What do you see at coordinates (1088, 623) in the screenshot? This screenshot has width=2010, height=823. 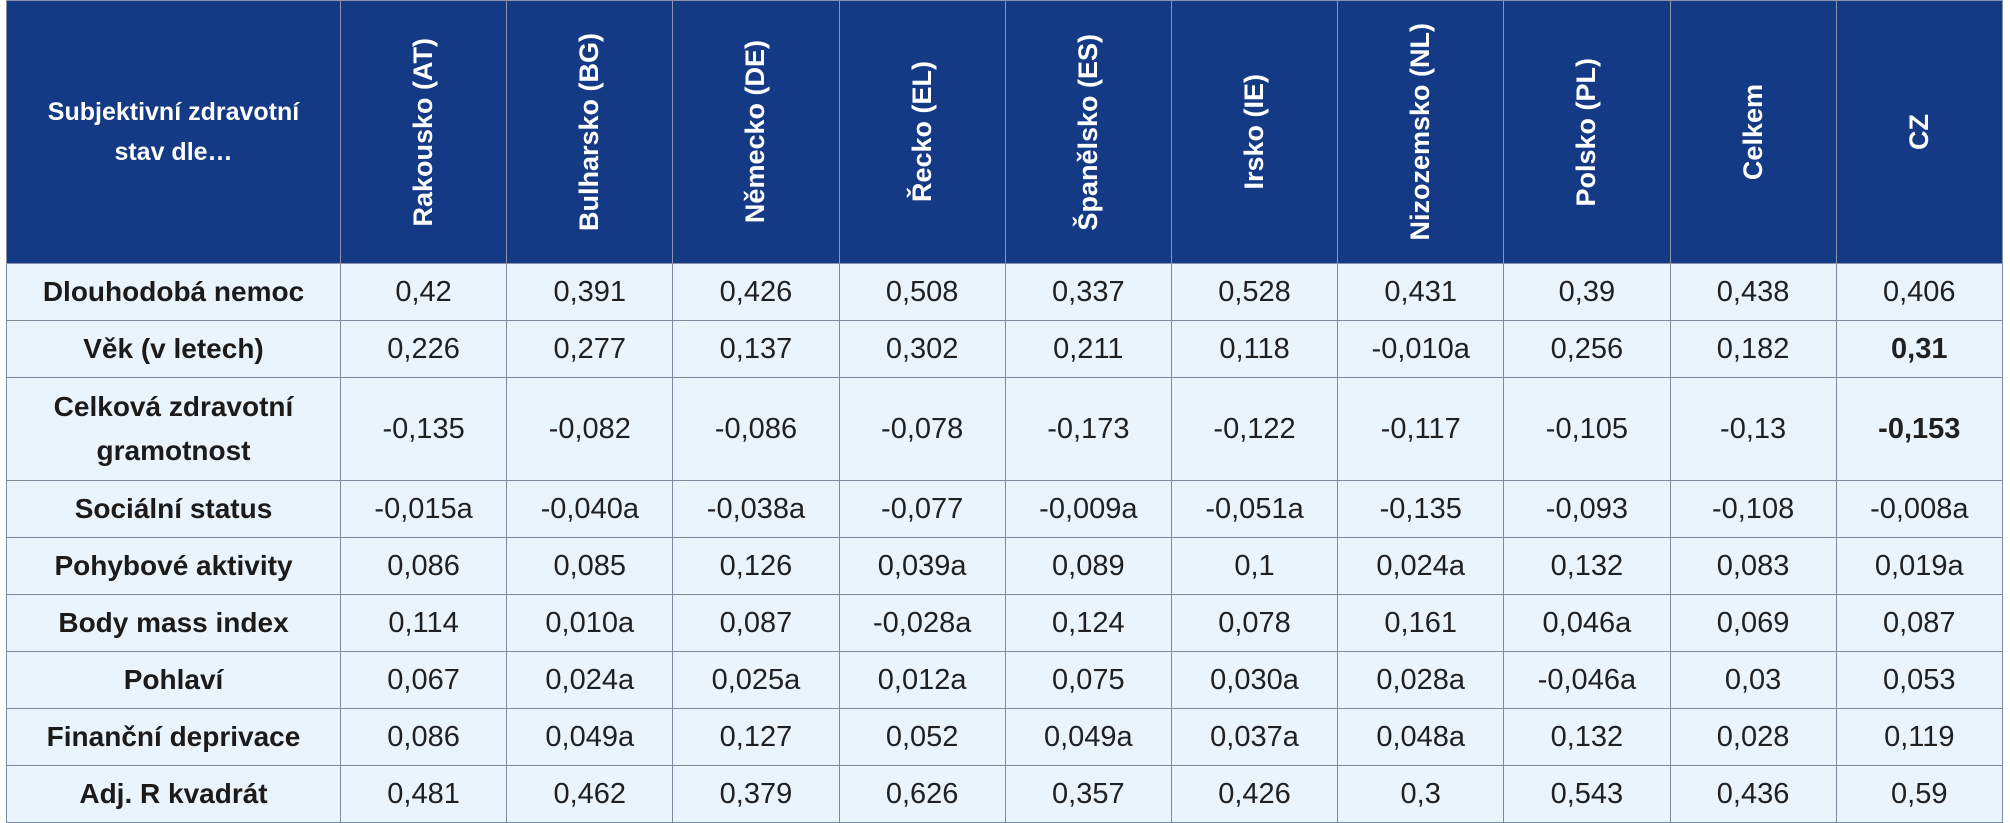 I see `table-cell: 0,124` at bounding box center [1088, 623].